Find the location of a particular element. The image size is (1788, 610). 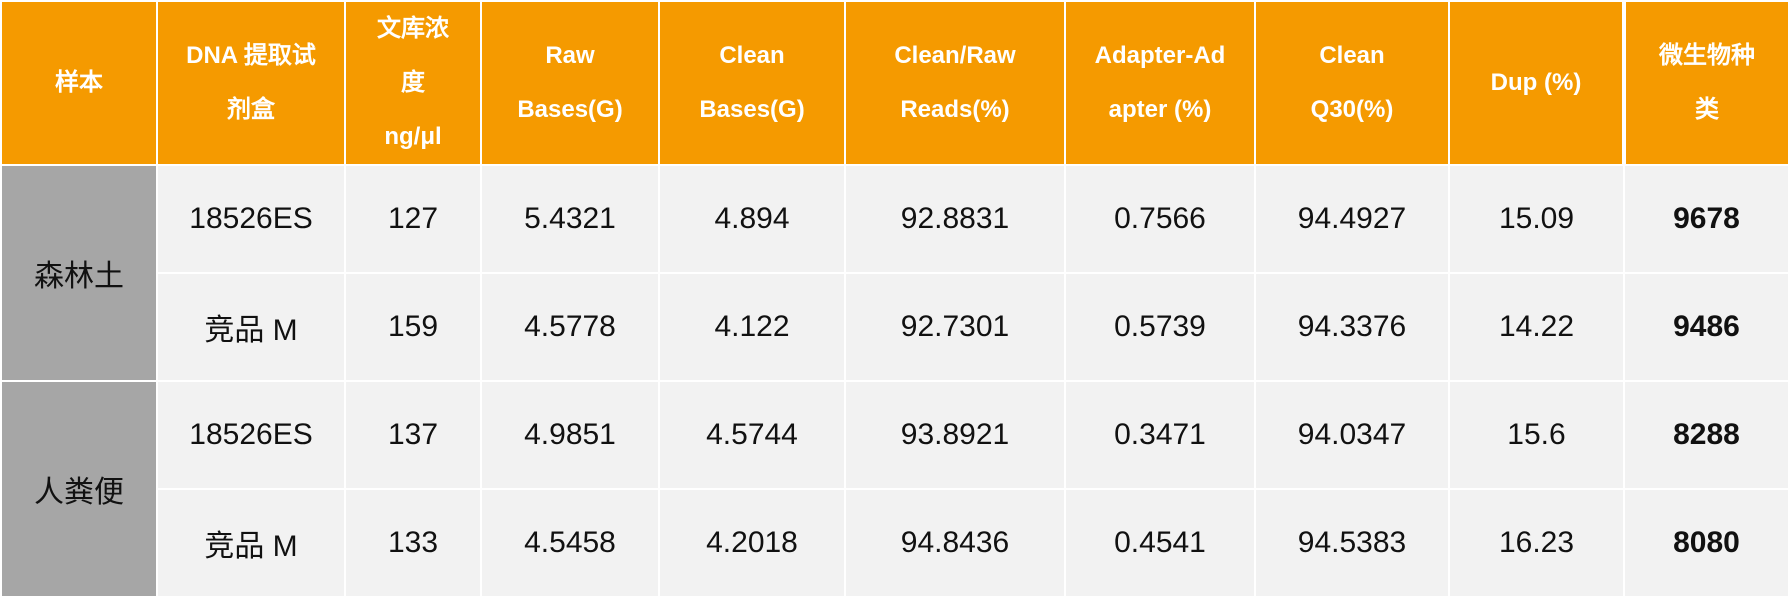

cell: 5.4321 is located at coordinates (570, 219).